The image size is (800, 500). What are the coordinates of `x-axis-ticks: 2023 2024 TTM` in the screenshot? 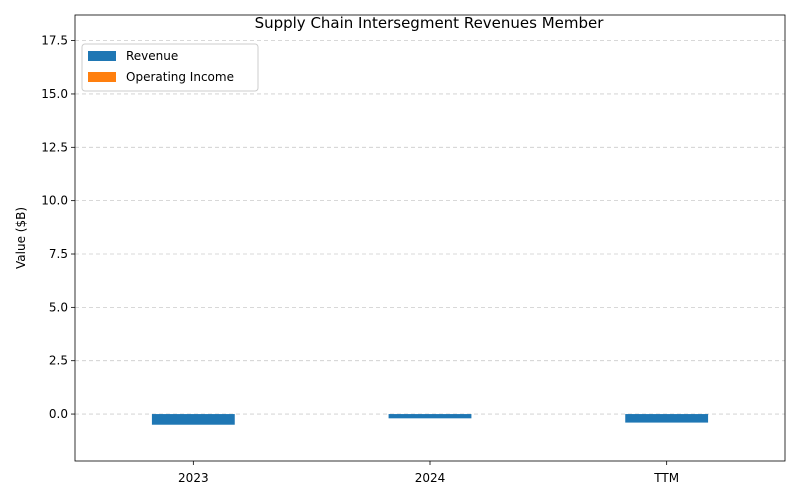 It's located at (428, 473).